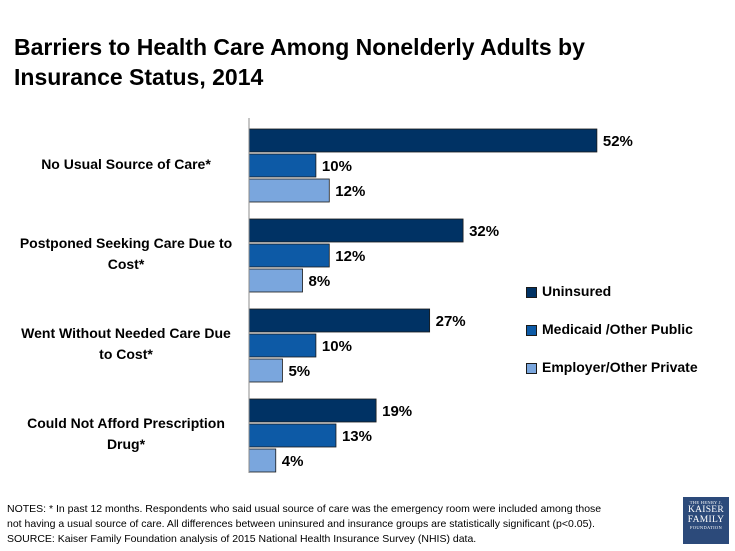 This screenshot has height=551, width=735. What do you see at coordinates (577, 291) in the screenshot?
I see `legend-label: Uninsured` at bounding box center [577, 291].